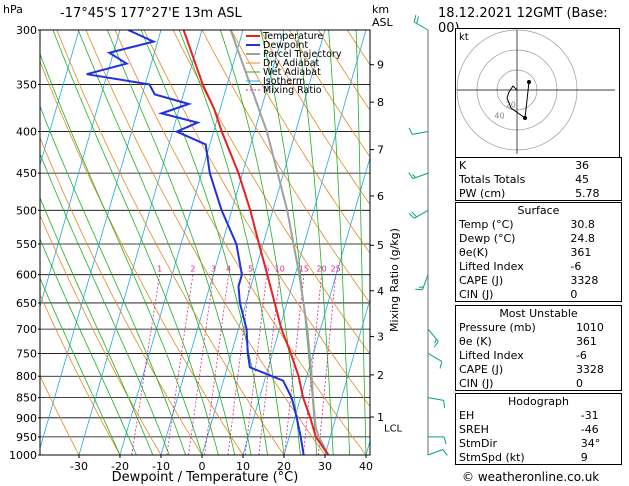 The image size is (629, 486). I want to click on pressure-tick-label: 800, so click(26, 376).